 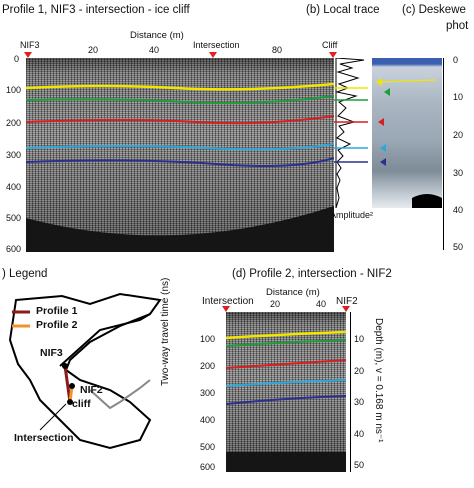 What do you see at coordinates (14, 90) in the screenshot?
I see `p1-ytick: 100` at bounding box center [14, 90].